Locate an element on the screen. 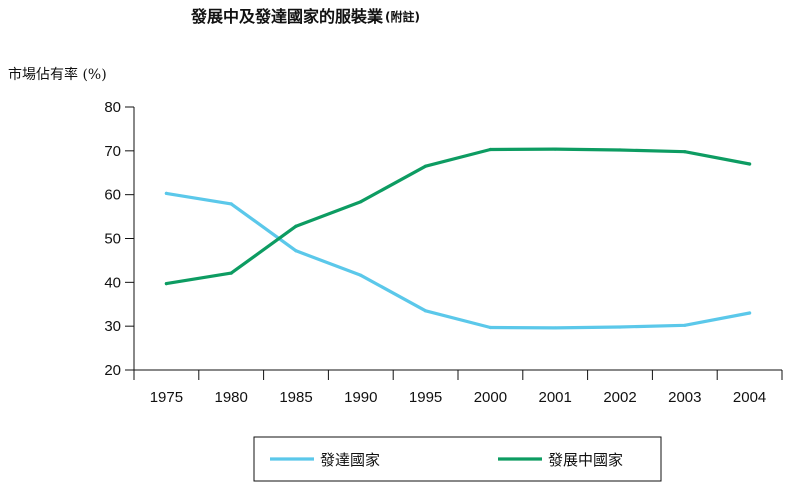 Image resolution: width=787 pixels, height=483 pixels. legend-box is located at coordinates (457, 459).